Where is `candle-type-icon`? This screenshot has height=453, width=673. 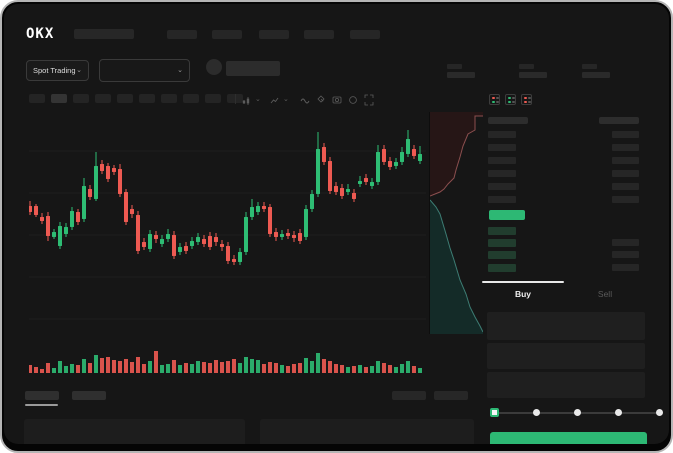
candle-type-icon is located at coordinates (247, 100).